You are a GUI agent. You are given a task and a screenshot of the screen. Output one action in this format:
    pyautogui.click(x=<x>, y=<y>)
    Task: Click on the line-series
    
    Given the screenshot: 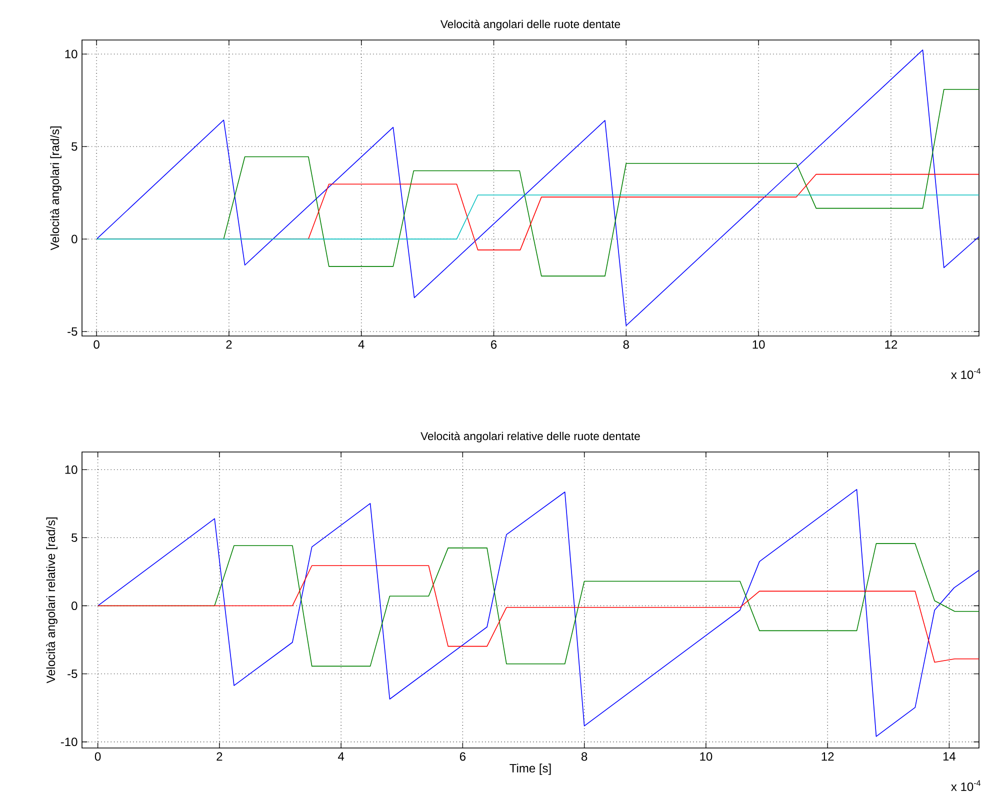 What is the action you would take?
    pyautogui.click(x=538, y=614)
    